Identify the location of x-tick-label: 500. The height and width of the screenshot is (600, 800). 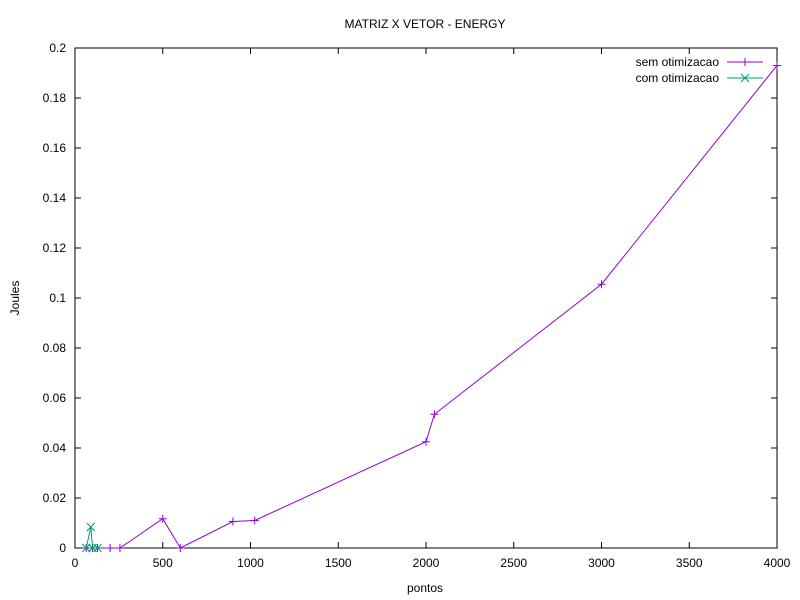
(163, 563).